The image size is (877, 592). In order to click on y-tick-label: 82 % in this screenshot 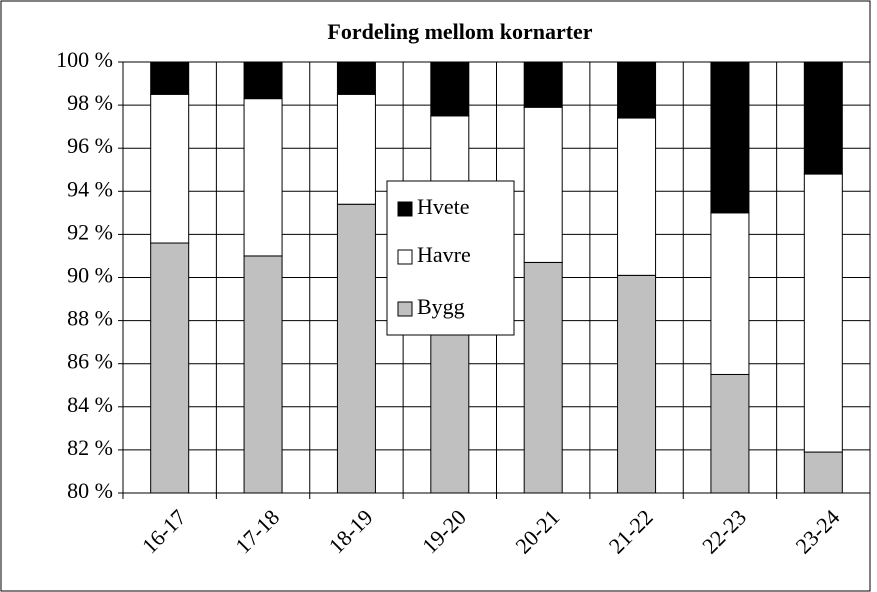, I will do `click(90, 447)`.